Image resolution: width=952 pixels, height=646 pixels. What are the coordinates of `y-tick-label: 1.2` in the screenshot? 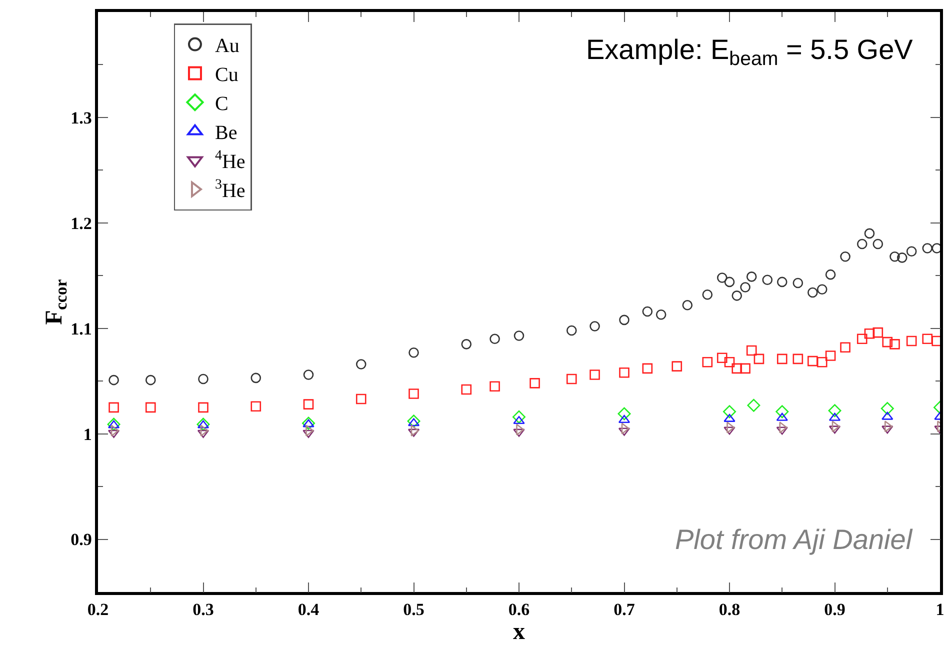 It's located at (81, 223).